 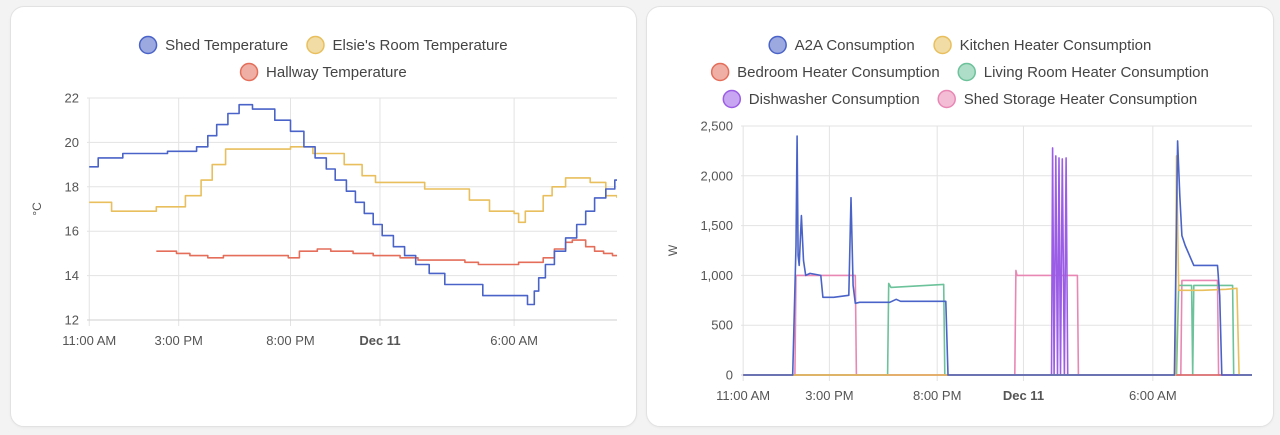 I want to click on legend-label: Shed Temperature, so click(x=226, y=45).